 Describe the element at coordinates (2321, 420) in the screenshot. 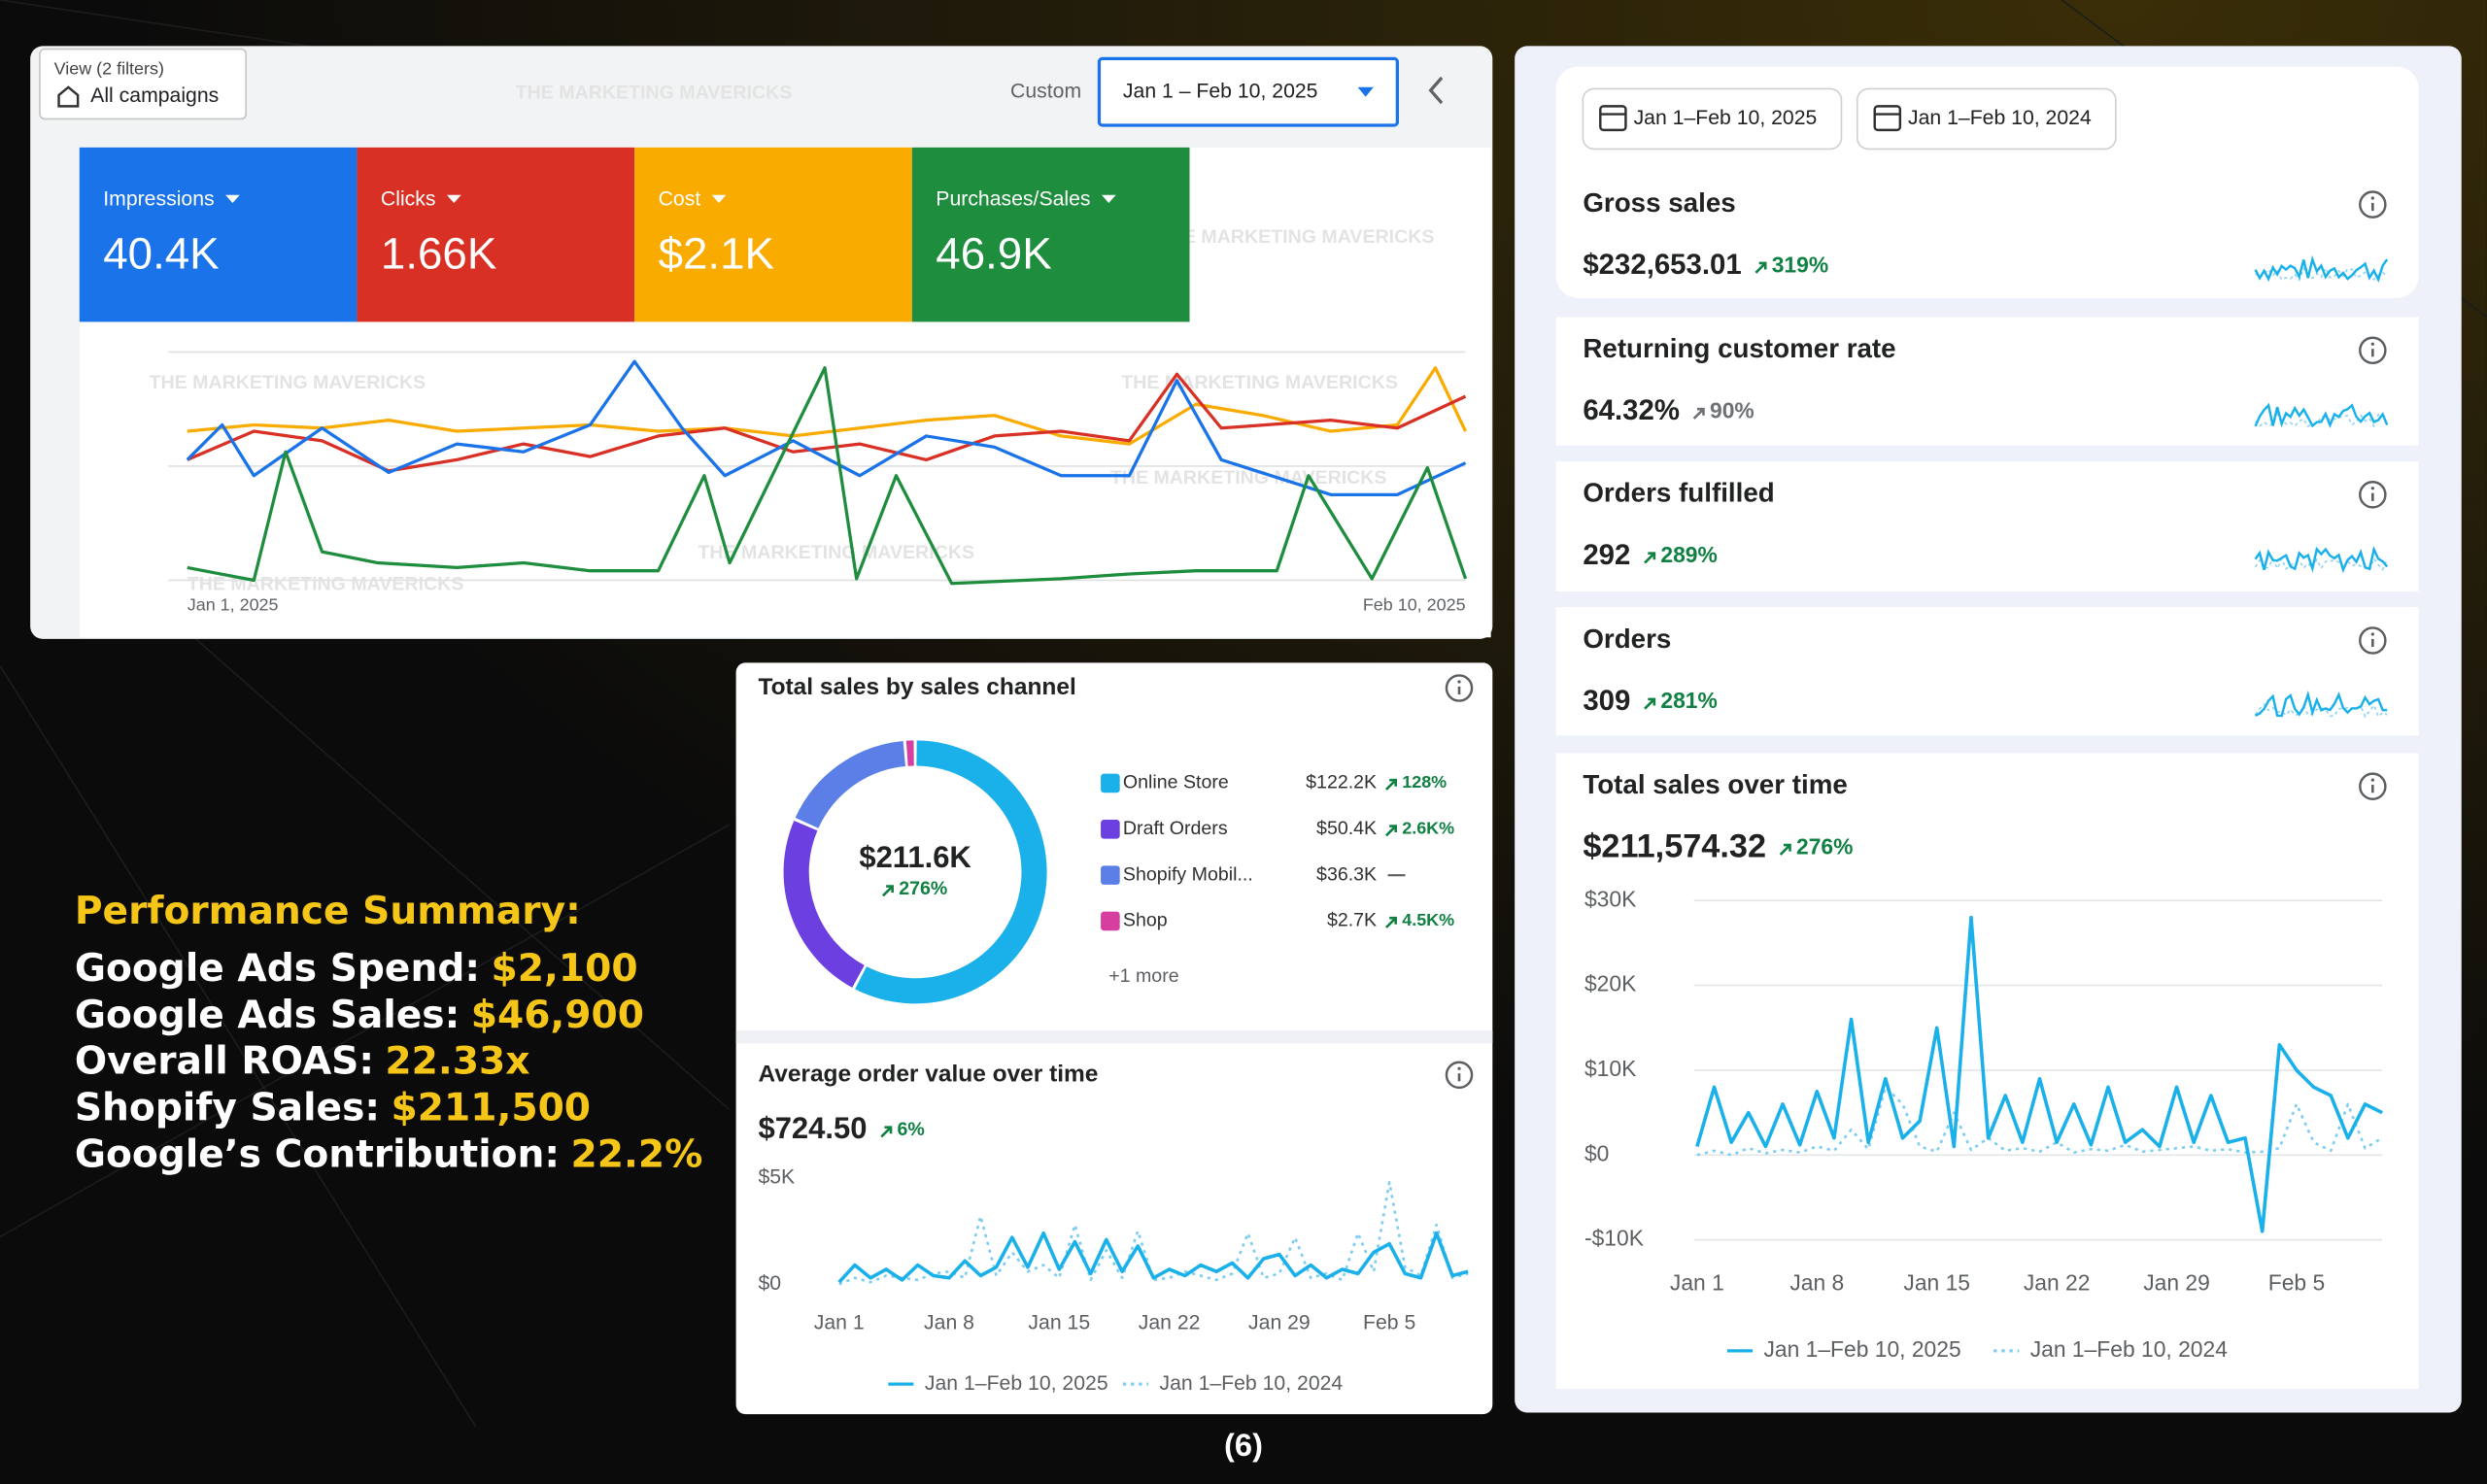

I see `sparkline-previous` at that location.